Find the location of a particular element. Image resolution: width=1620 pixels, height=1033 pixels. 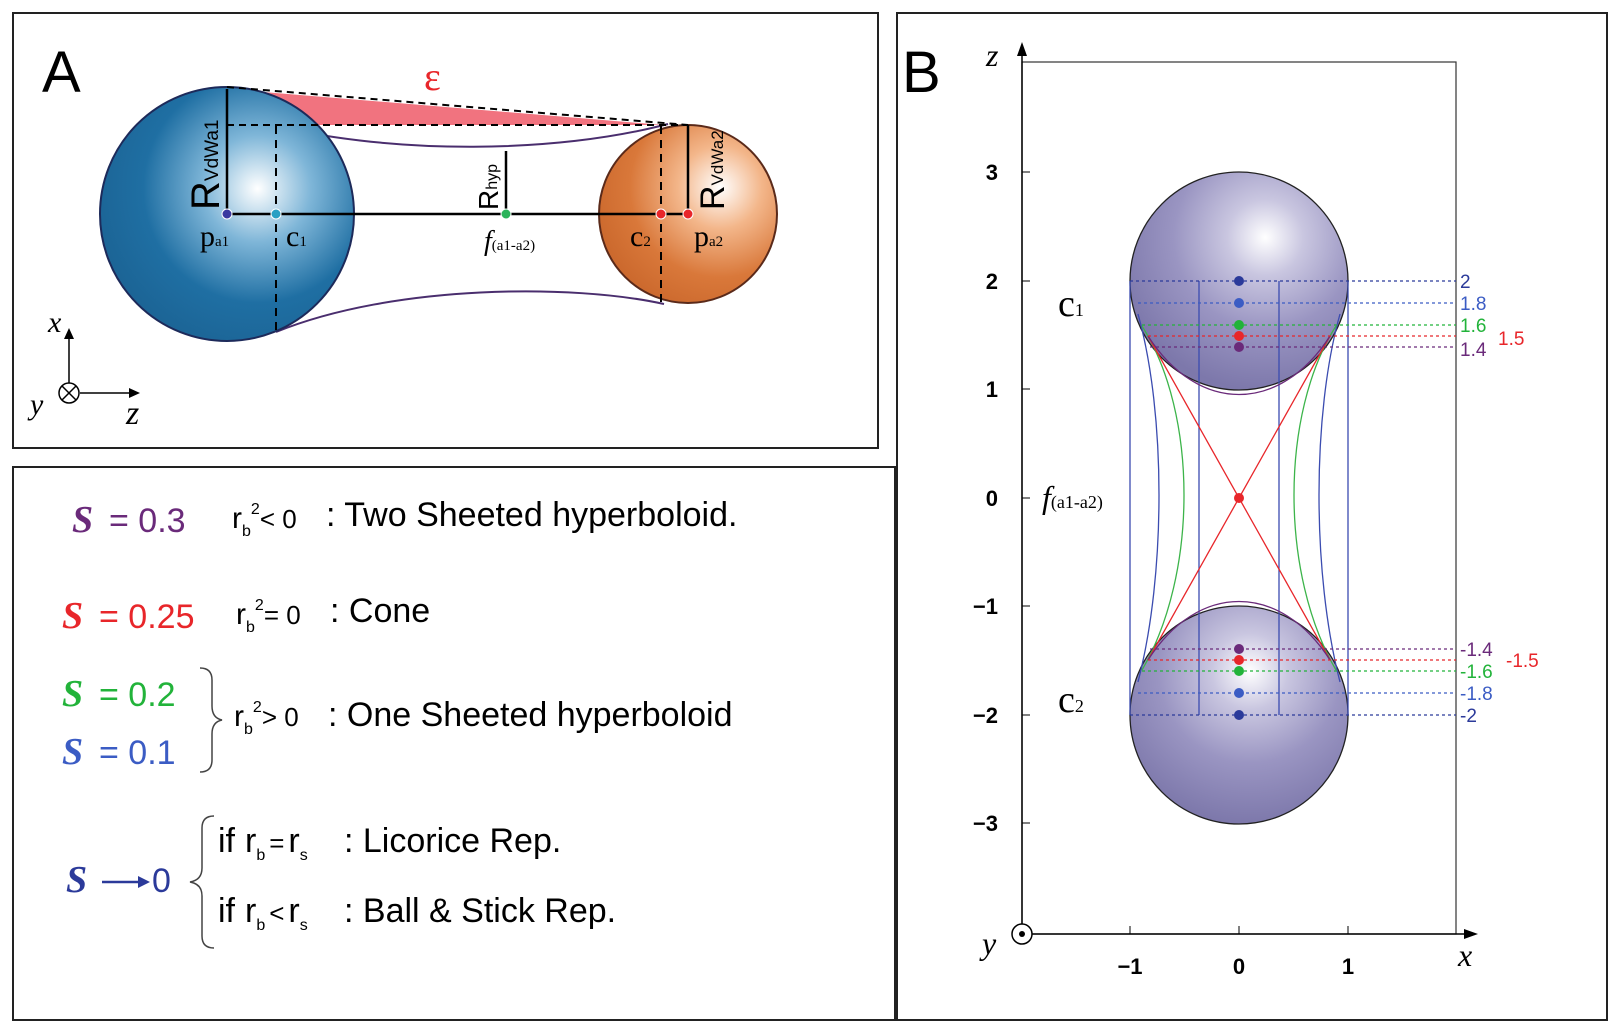

legend-row-cone: S = 0.25 rb2= 0 : Cone is located at coordinates (246, 614).